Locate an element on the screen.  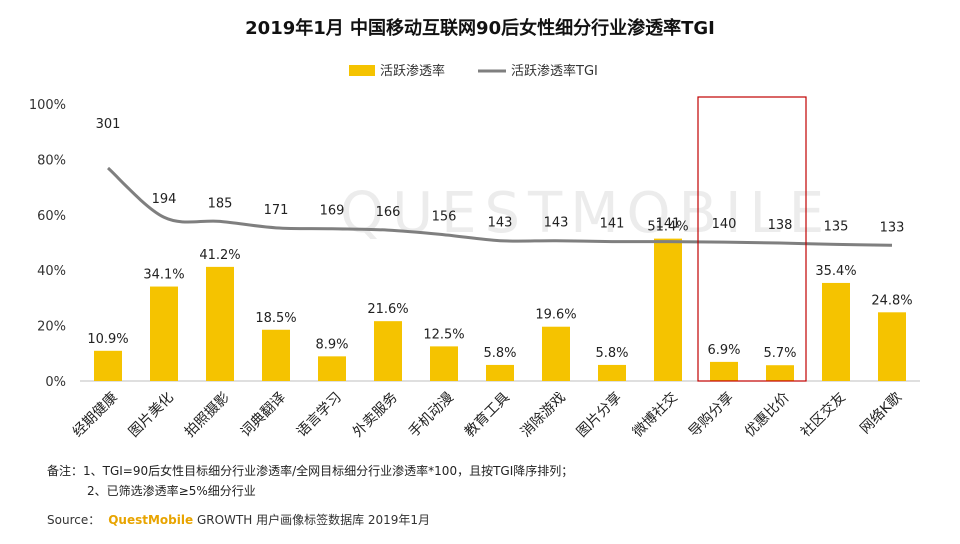
y-tick-label: 0% is located at coordinates (55, 382).